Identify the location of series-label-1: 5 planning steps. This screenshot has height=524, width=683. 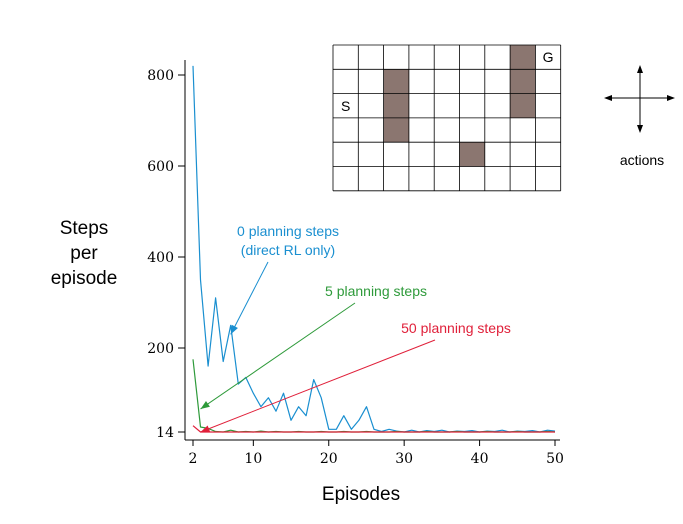
(376, 291).